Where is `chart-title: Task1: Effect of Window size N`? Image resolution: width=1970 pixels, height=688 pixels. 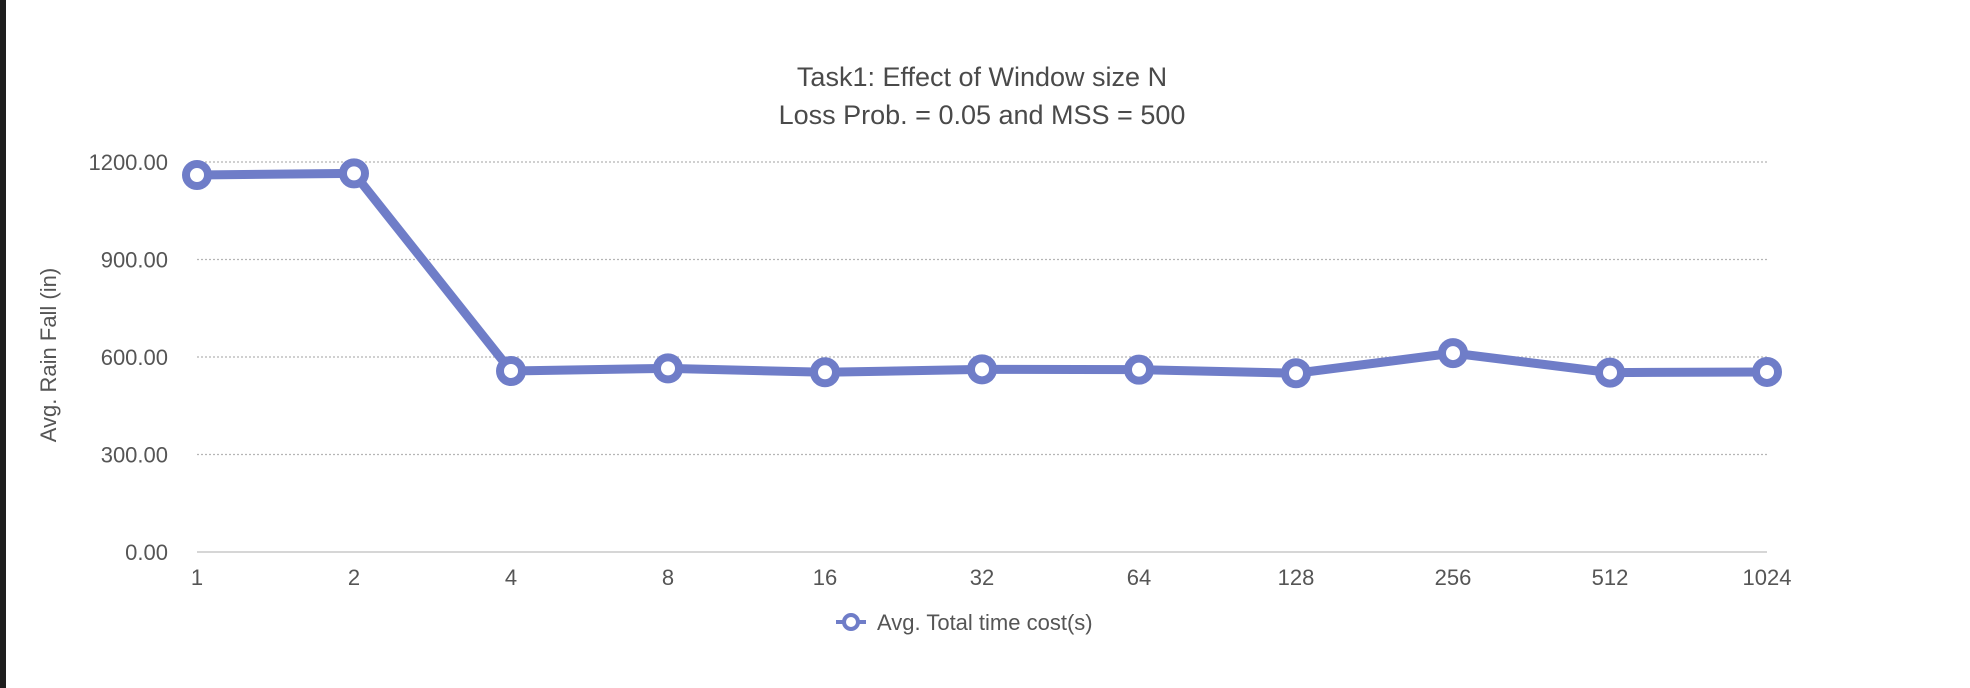
chart-title: Task1: Effect of Window size N is located at coordinates (982, 77).